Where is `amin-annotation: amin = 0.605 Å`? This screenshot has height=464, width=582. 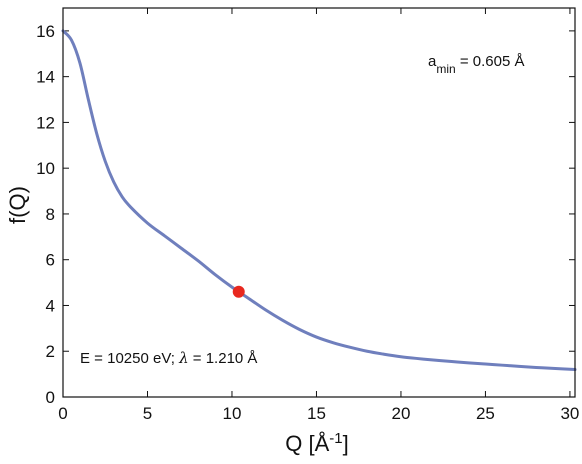
amin-annotation: amin = 0.605 Å is located at coordinates (476, 64).